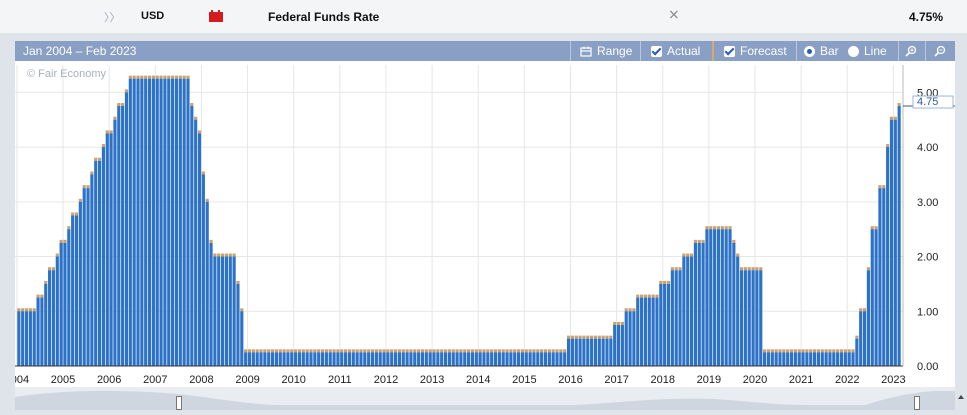 This screenshot has width=967, height=415. Describe the element at coordinates (893, 380) in the screenshot. I see `x-tick-label: 2023` at that location.